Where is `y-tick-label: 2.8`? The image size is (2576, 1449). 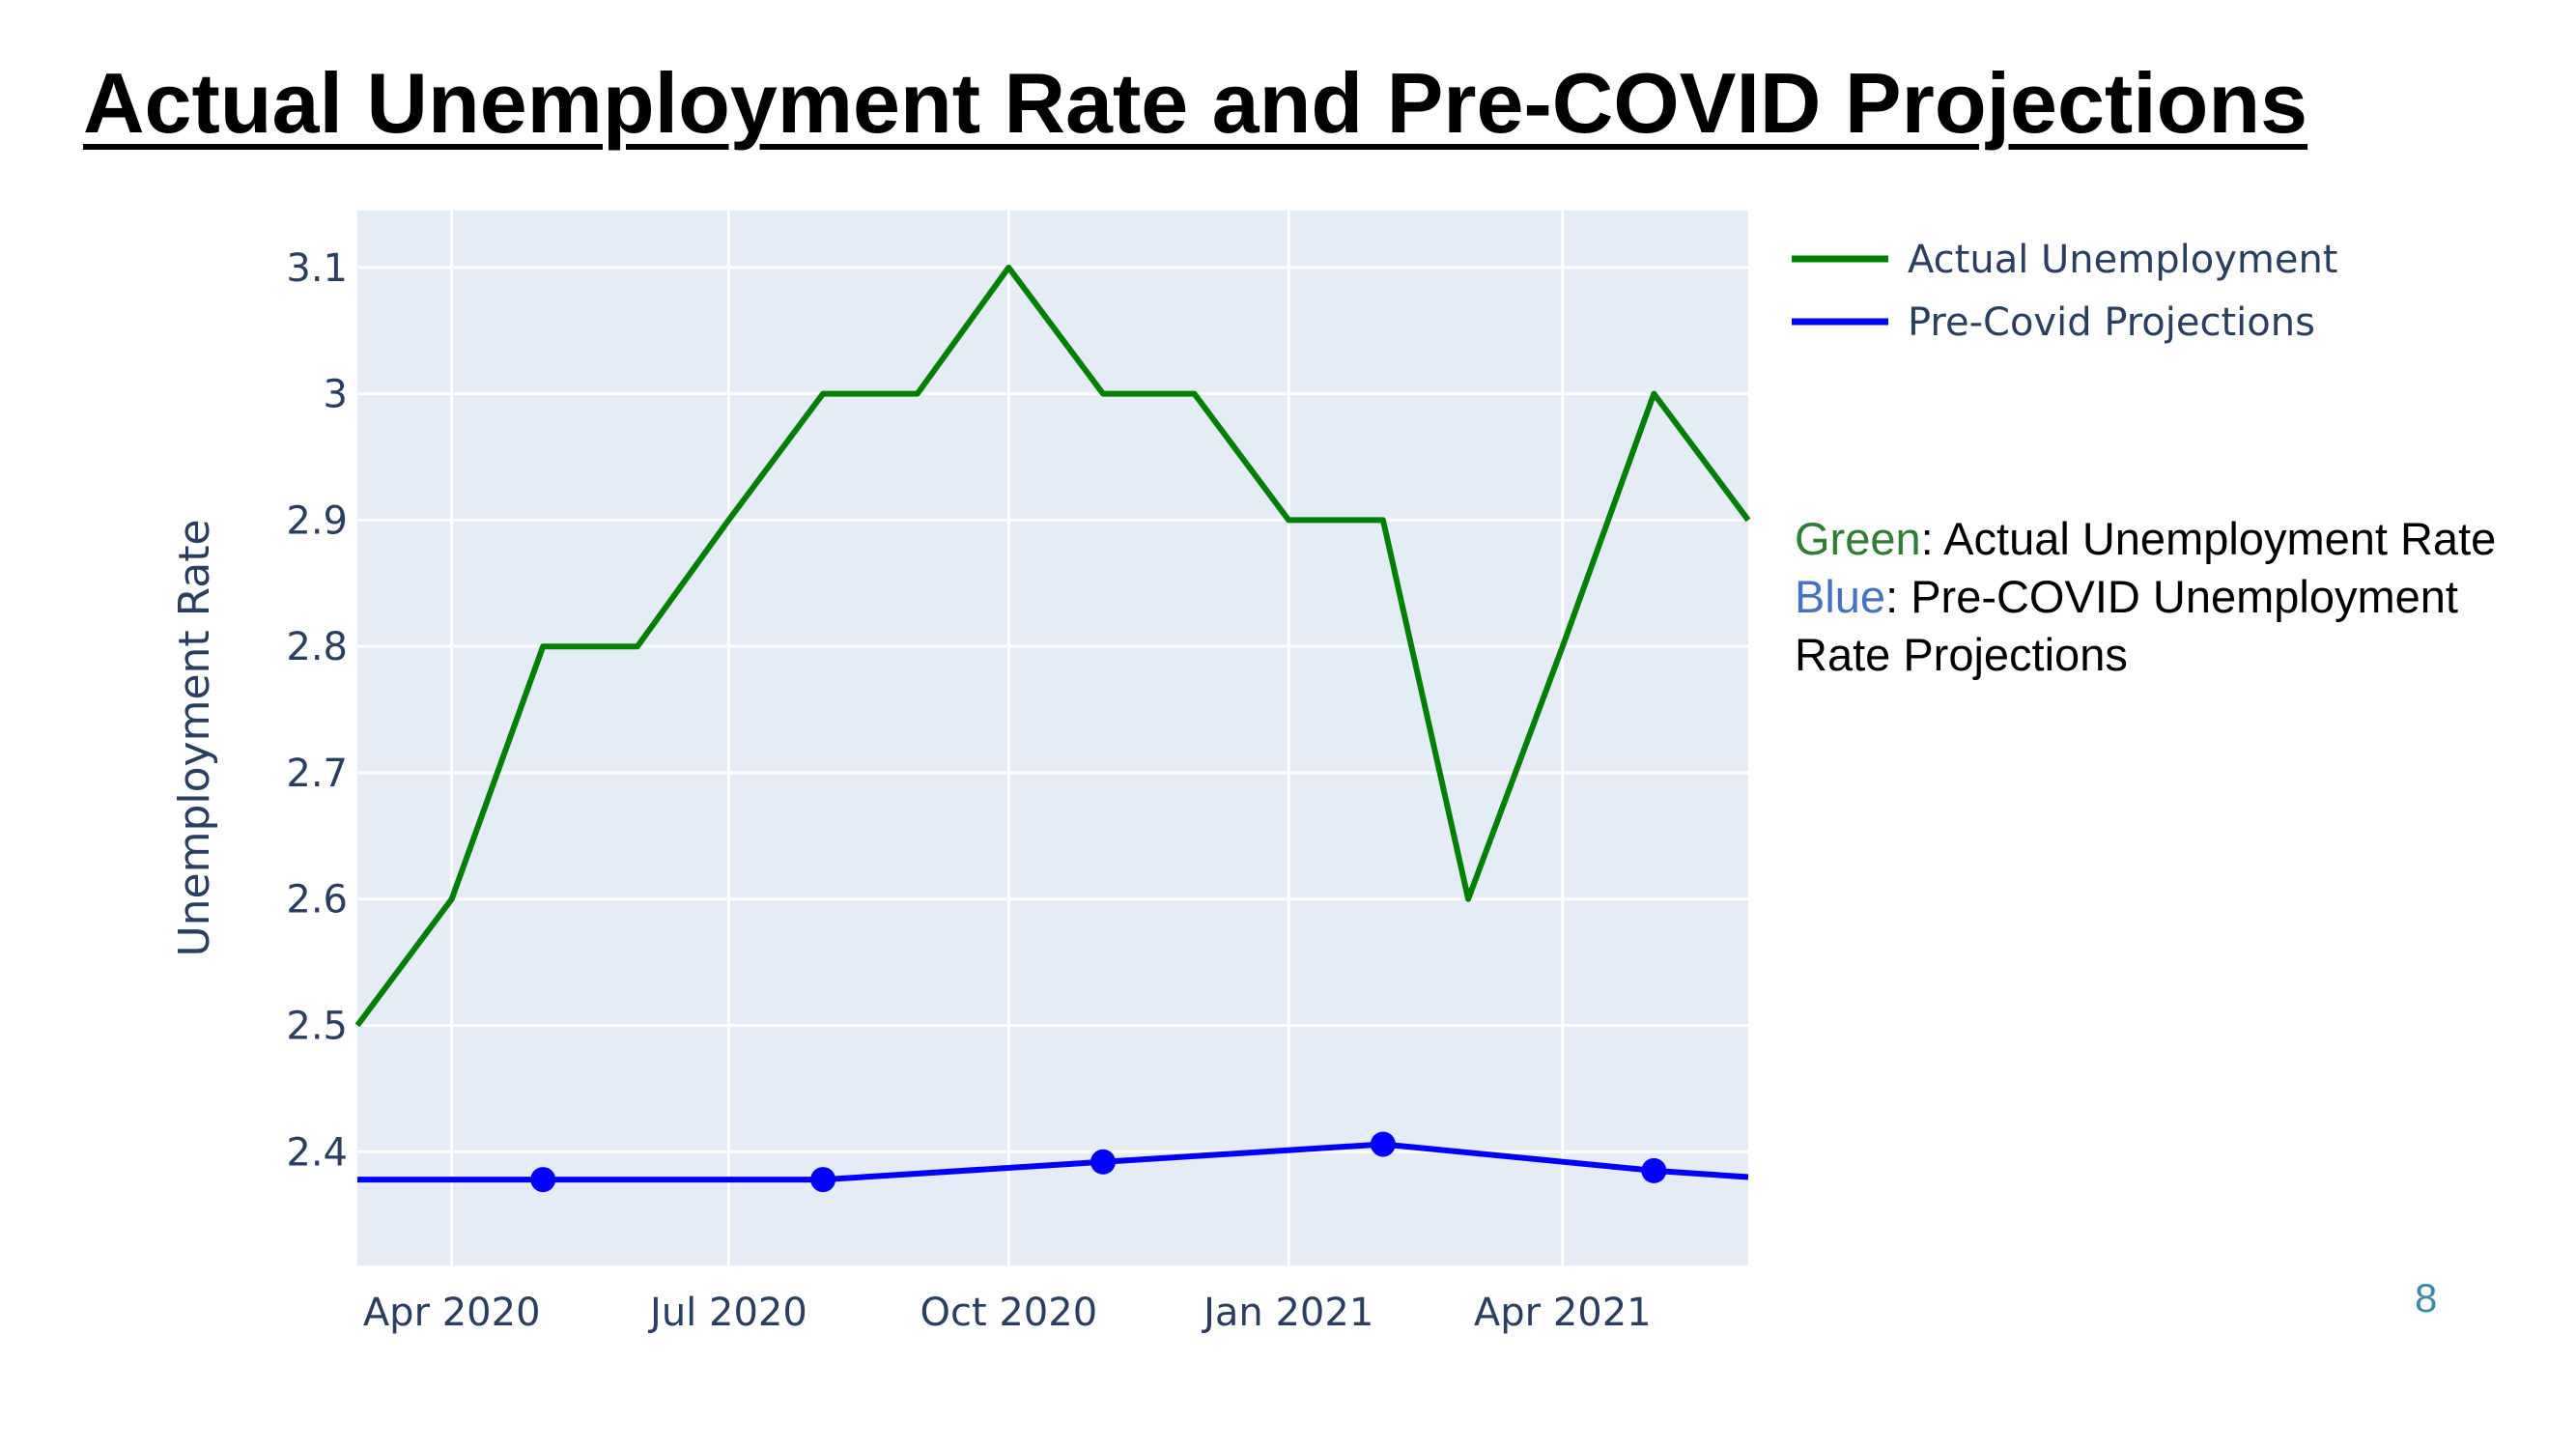
y-tick-label: 2.8 is located at coordinates (317, 647).